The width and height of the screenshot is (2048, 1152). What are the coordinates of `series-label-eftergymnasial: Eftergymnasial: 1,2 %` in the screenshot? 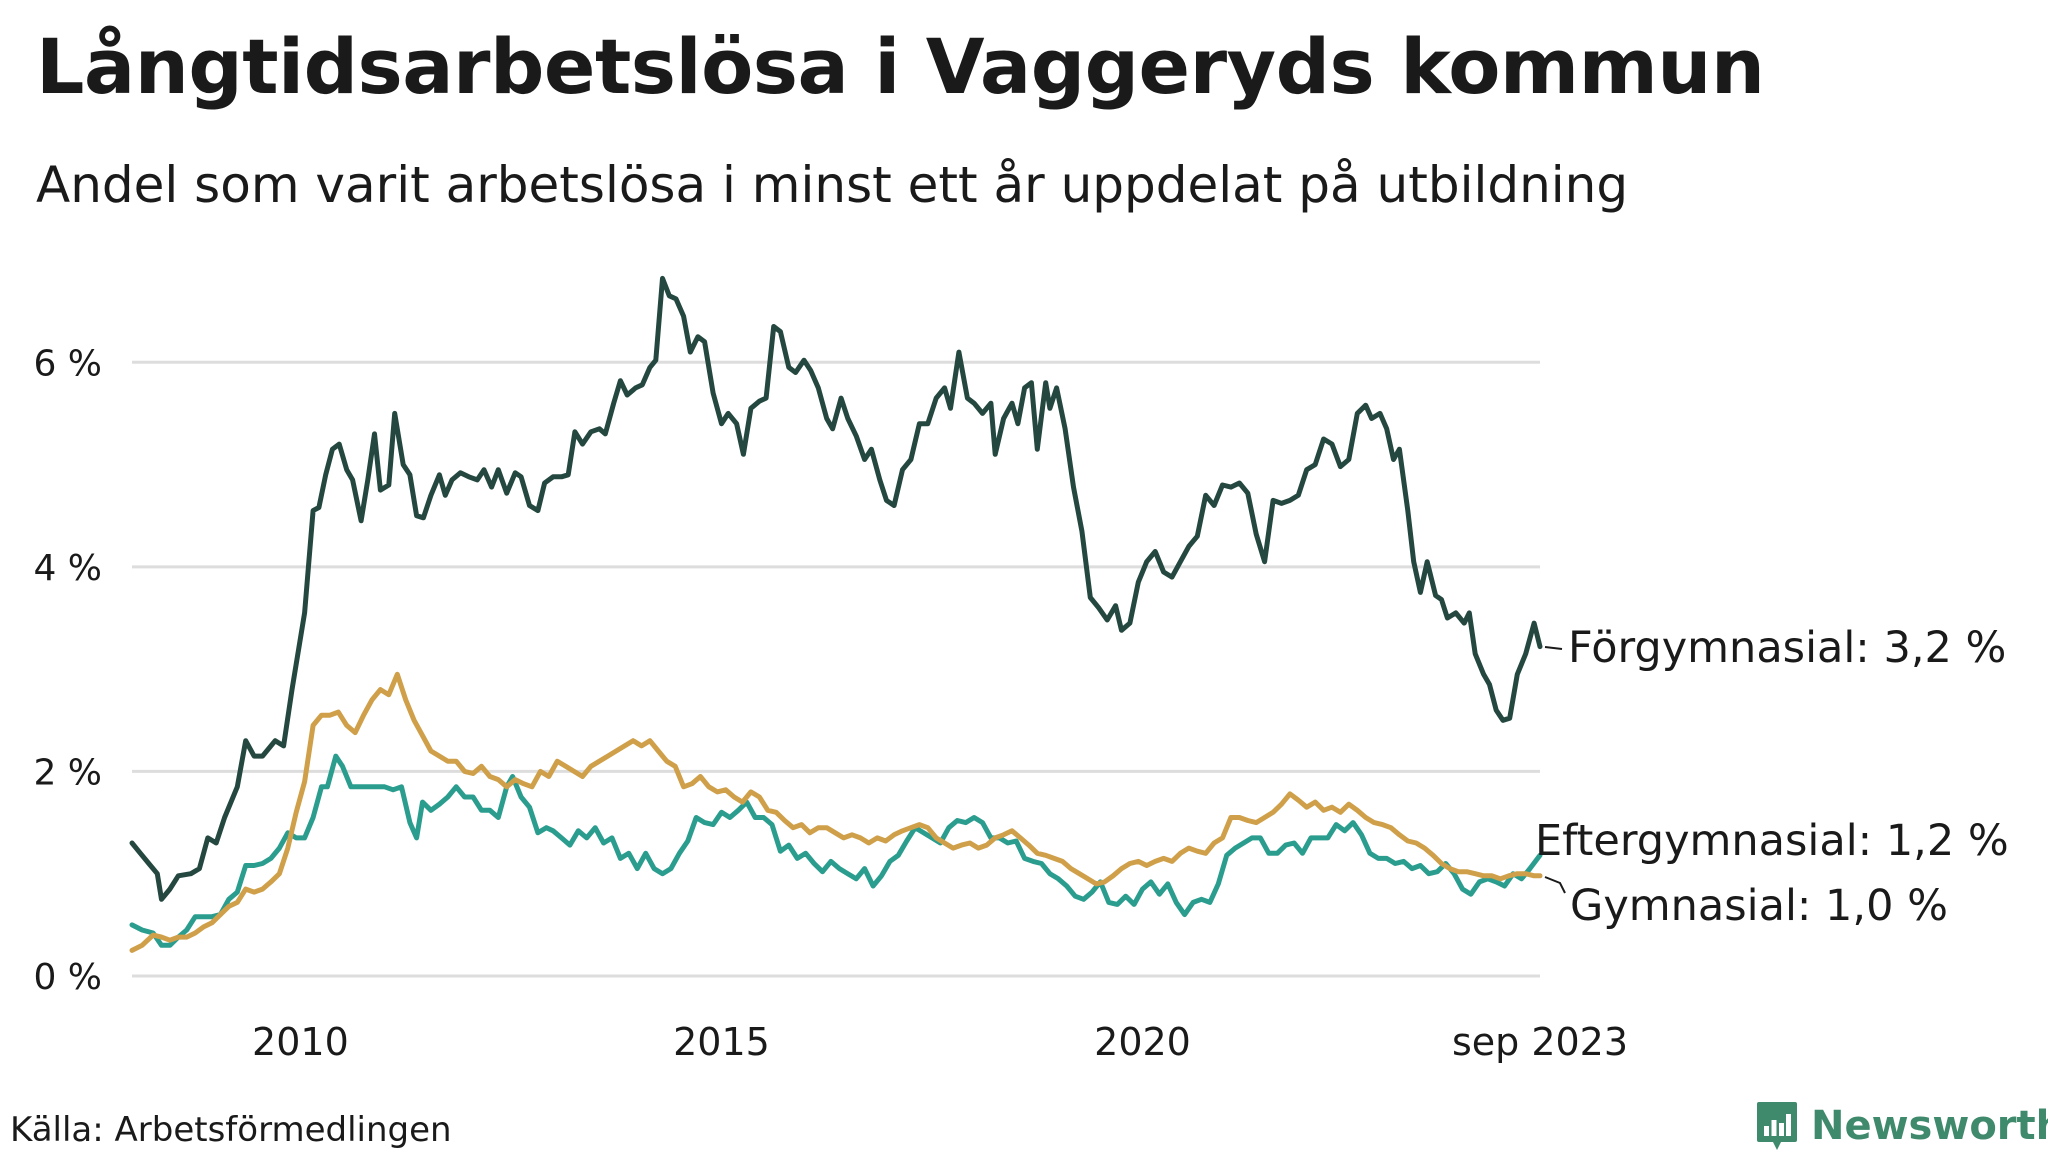 It's located at (1772, 841).